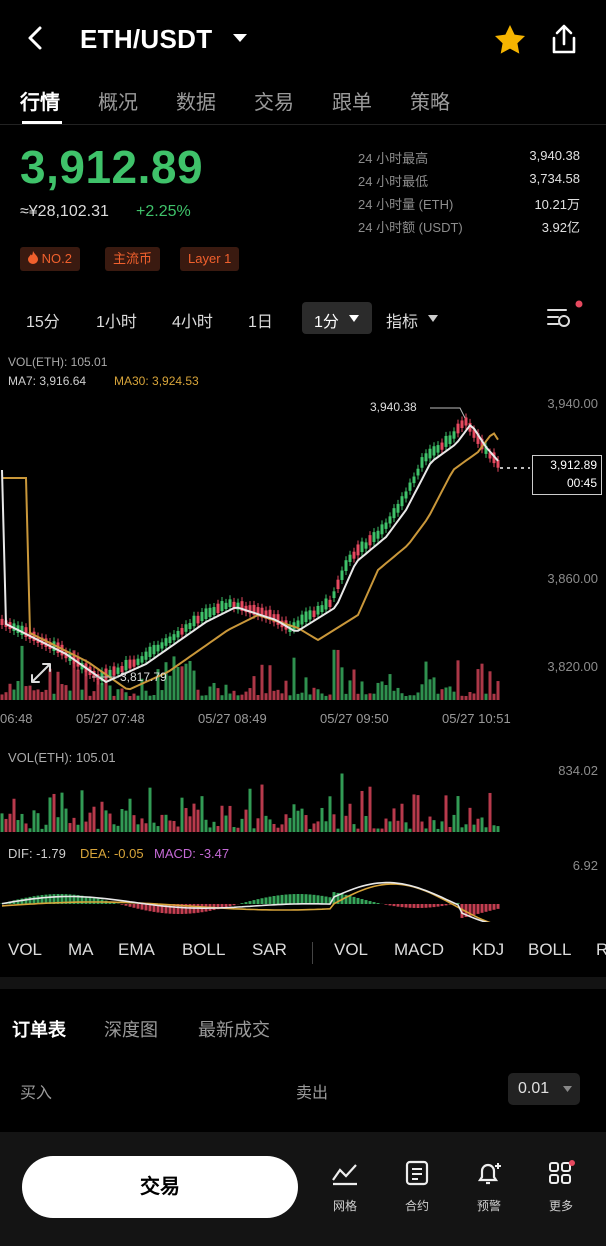 The image size is (606, 1246). Describe the element at coordinates (192, 322) in the screenshot. I see `timeframe-4h: 4小时` at that location.